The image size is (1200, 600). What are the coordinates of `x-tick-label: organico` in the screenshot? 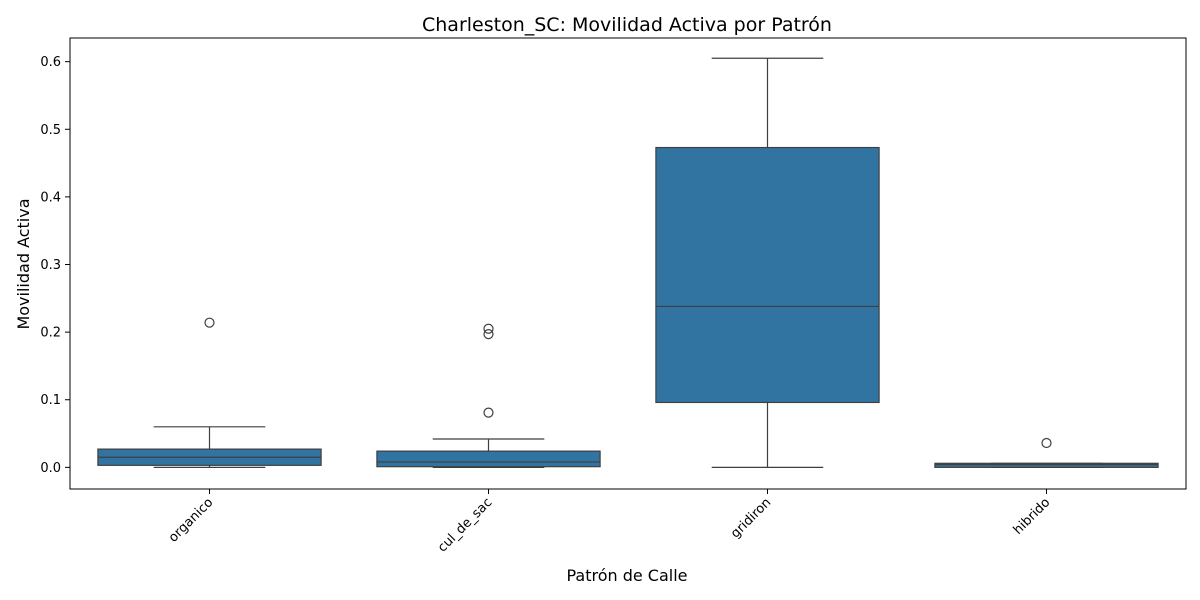 It's located at (191, 520).